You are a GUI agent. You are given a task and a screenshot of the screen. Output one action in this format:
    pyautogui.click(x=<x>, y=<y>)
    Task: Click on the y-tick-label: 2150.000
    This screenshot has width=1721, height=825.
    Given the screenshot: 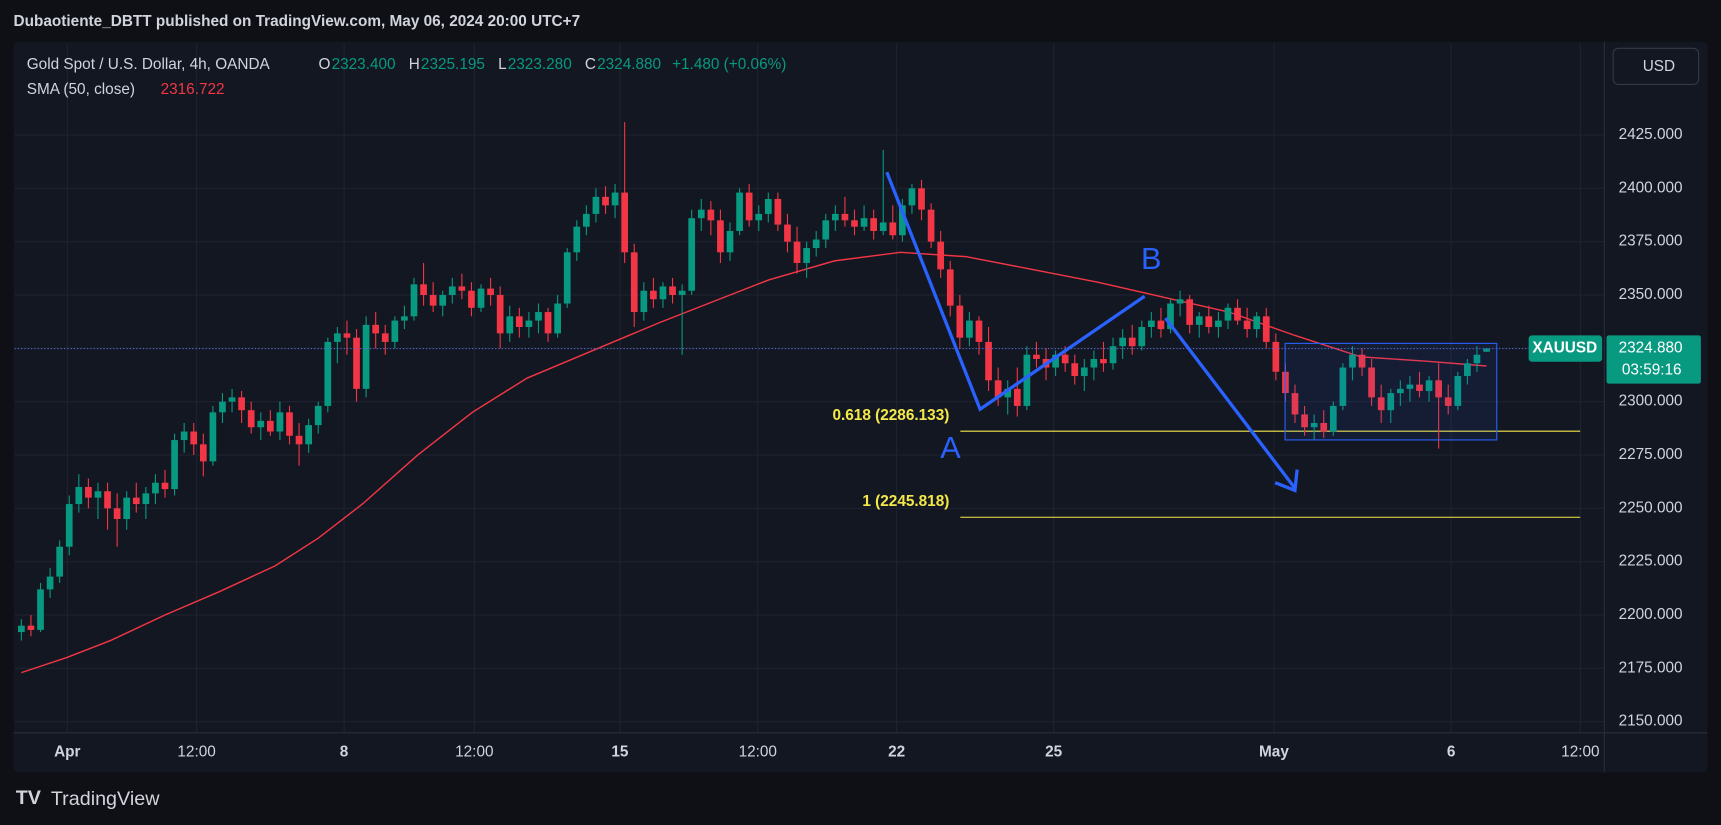 What is the action you would take?
    pyautogui.click(x=1651, y=721)
    